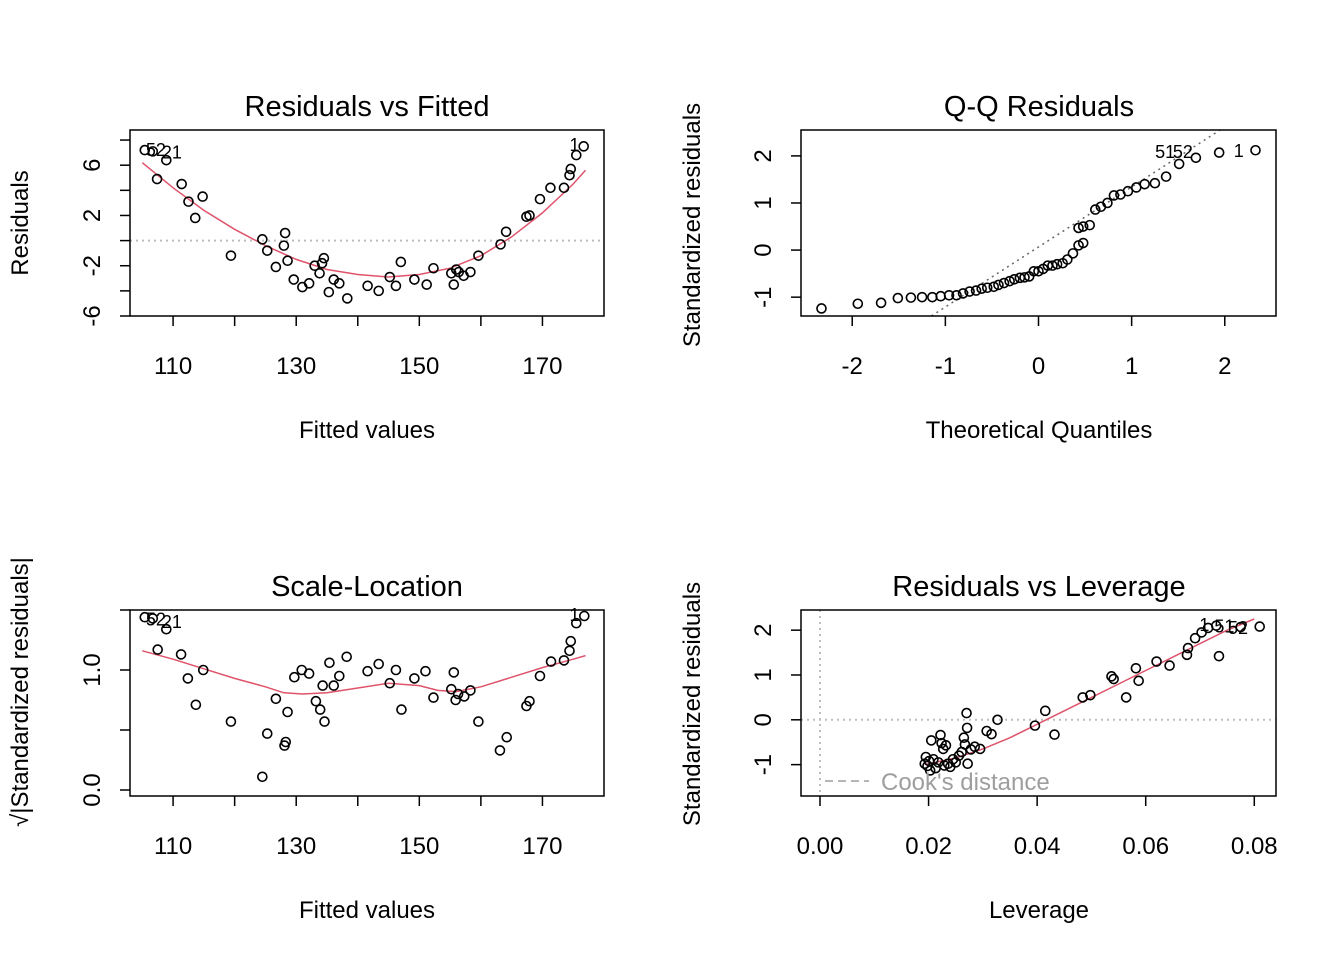  I want to click on x-tick-label: 130, so click(296, 846).